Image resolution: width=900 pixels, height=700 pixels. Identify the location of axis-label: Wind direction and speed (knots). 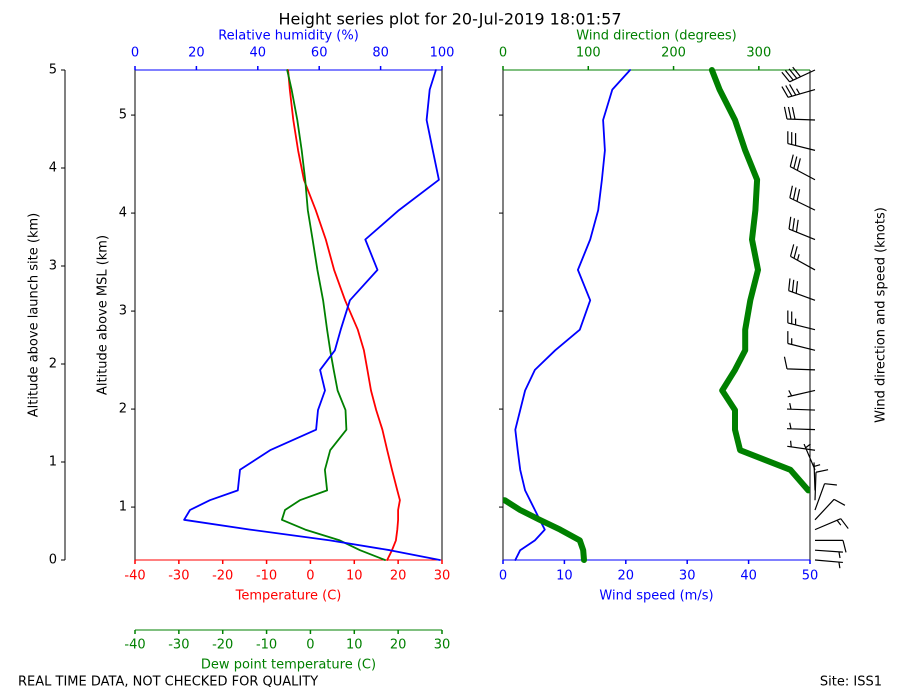
(881, 315).